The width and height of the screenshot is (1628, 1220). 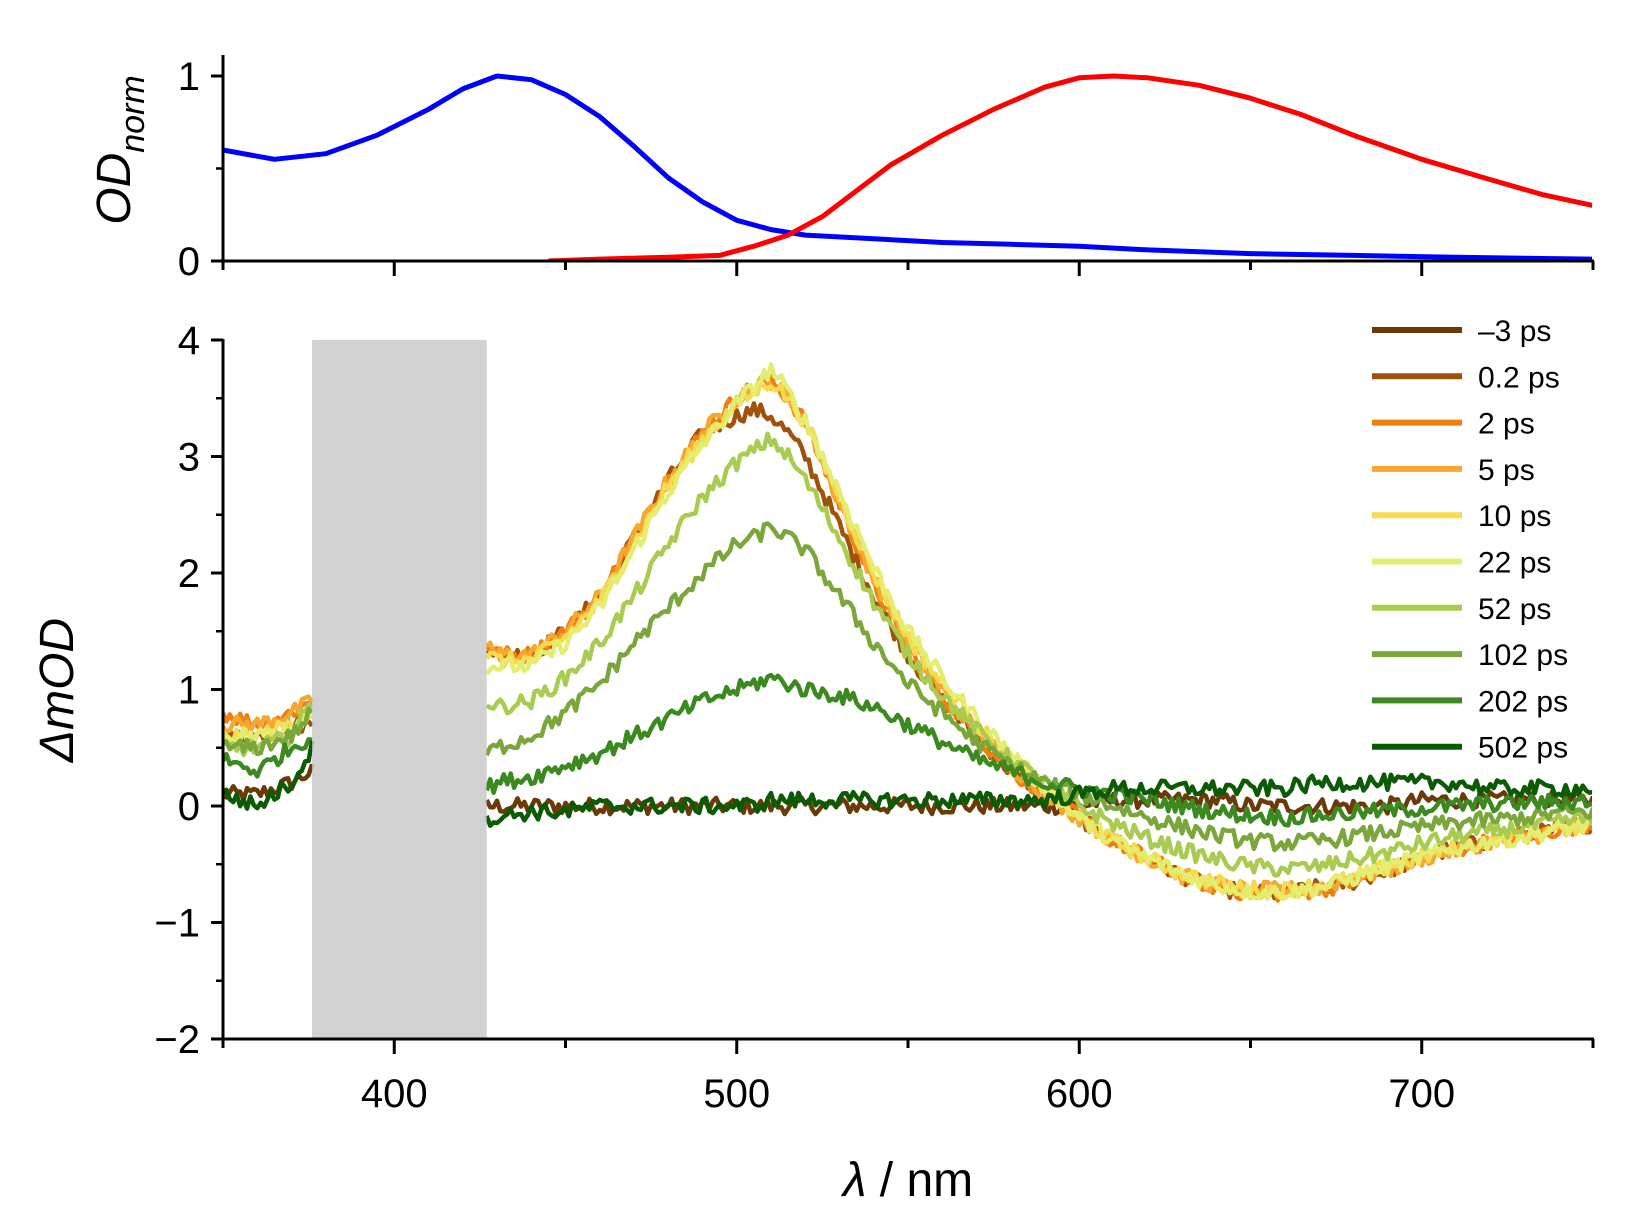 What do you see at coordinates (177, 1040) in the screenshot?
I see `bottom-y-tick-label: −2` at bounding box center [177, 1040].